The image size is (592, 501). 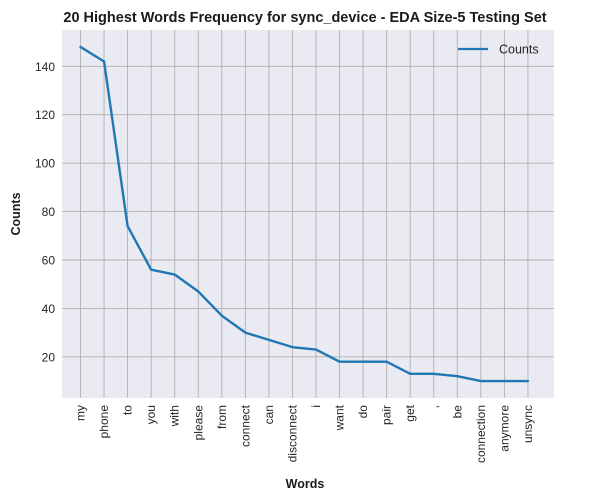 What do you see at coordinates (498, 50) in the screenshot?
I see `legend: Counts` at bounding box center [498, 50].